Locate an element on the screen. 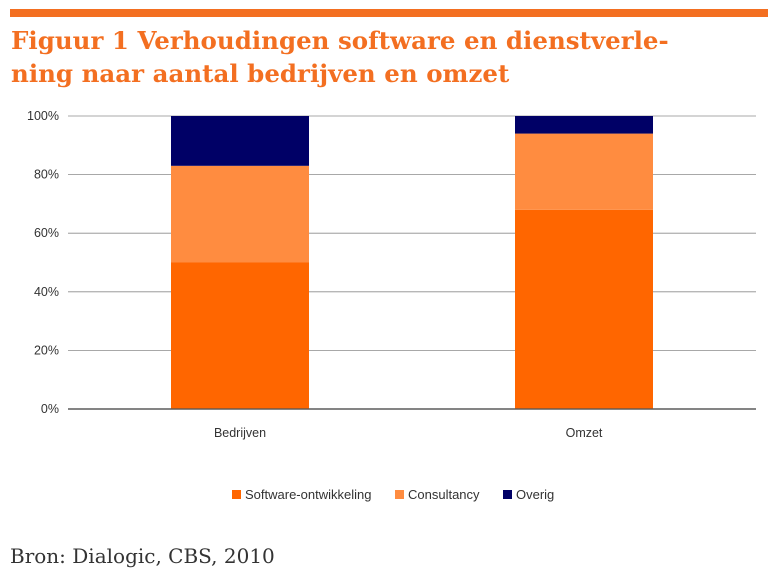 This screenshot has height=578, width=778. y-tick-label: 20% is located at coordinates (46, 350).